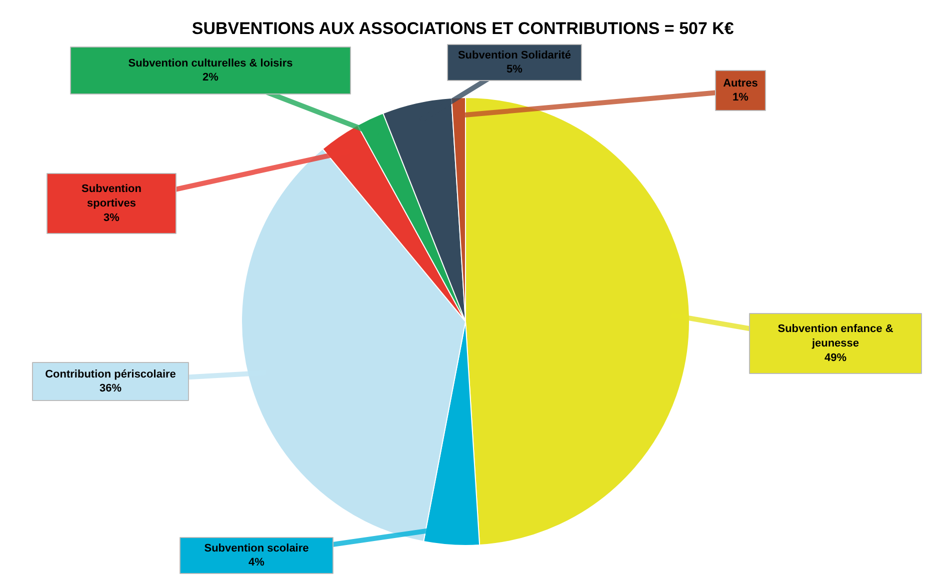 The width and height of the screenshot is (926, 587). I want to click on slice-label: Subvention culturelles & loisirs, so click(210, 63).